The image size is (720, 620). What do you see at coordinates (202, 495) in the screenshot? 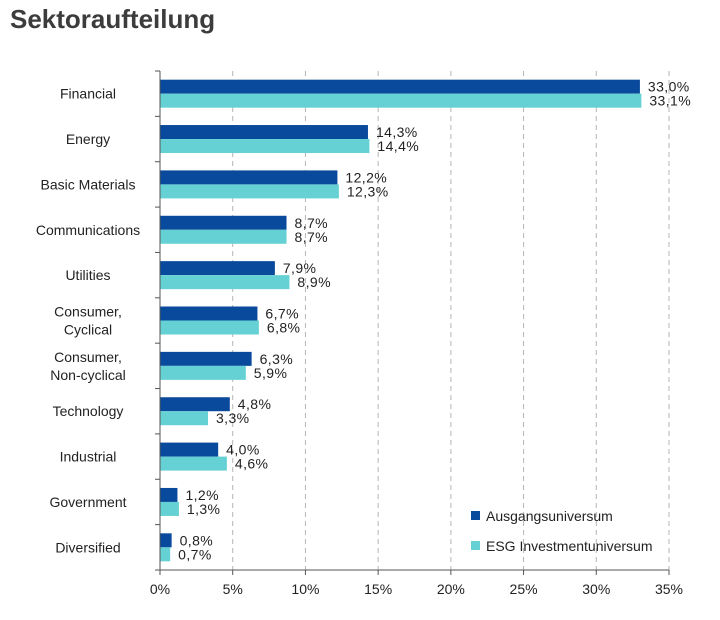
I see `data-label: 1,2%` at bounding box center [202, 495].